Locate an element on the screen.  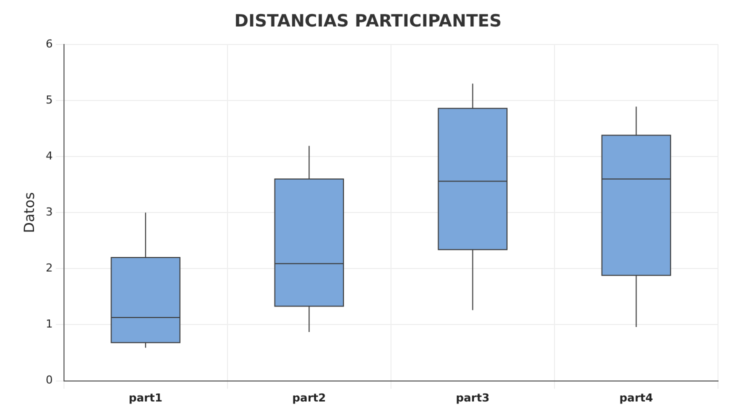
y-tick-label: 2 is located at coordinates (49, 268).